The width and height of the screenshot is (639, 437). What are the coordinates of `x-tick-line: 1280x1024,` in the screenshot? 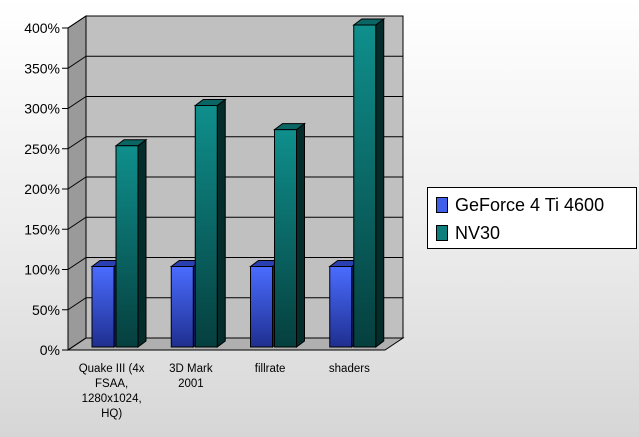 It's located at (112, 399).